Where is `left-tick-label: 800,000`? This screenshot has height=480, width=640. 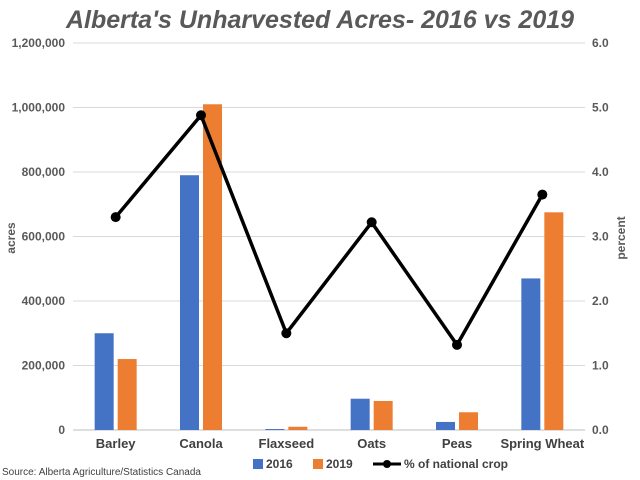 left-tick-label: 800,000 is located at coordinates (44, 172).